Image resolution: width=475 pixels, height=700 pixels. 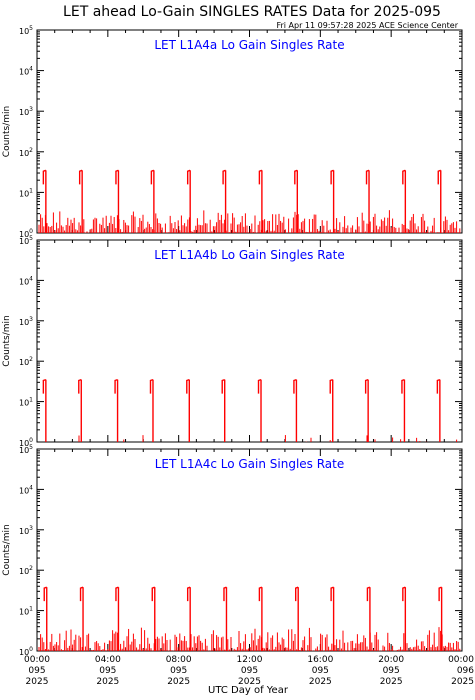 I want to click on x-tick-label: 16:00, so click(x=320, y=660).